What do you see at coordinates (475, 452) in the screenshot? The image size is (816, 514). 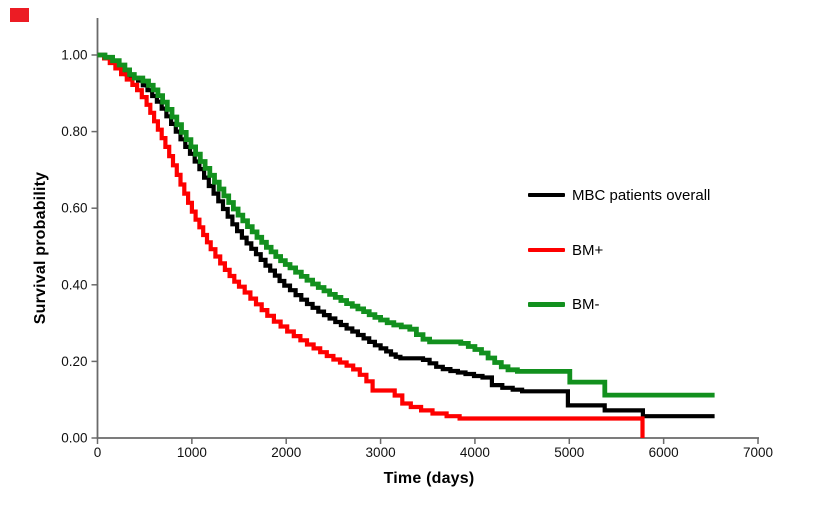 I see `x-tick-label: 4000` at bounding box center [475, 452].